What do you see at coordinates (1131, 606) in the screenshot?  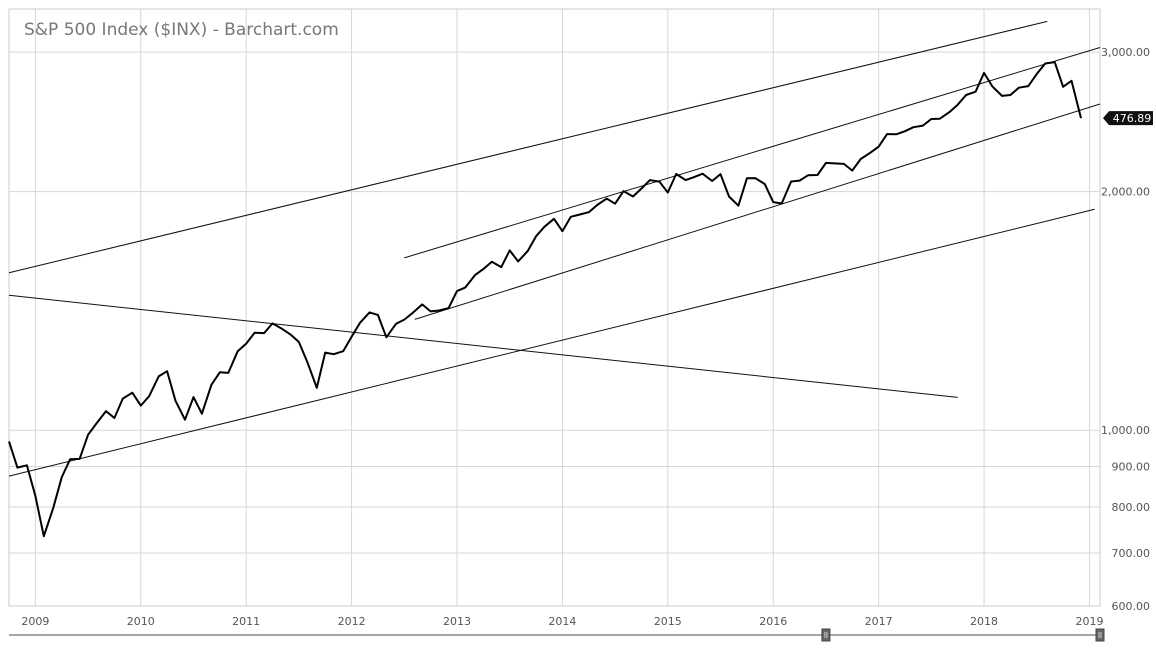 I see `y-tick-label: 600.00` at bounding box center [1131, 606].